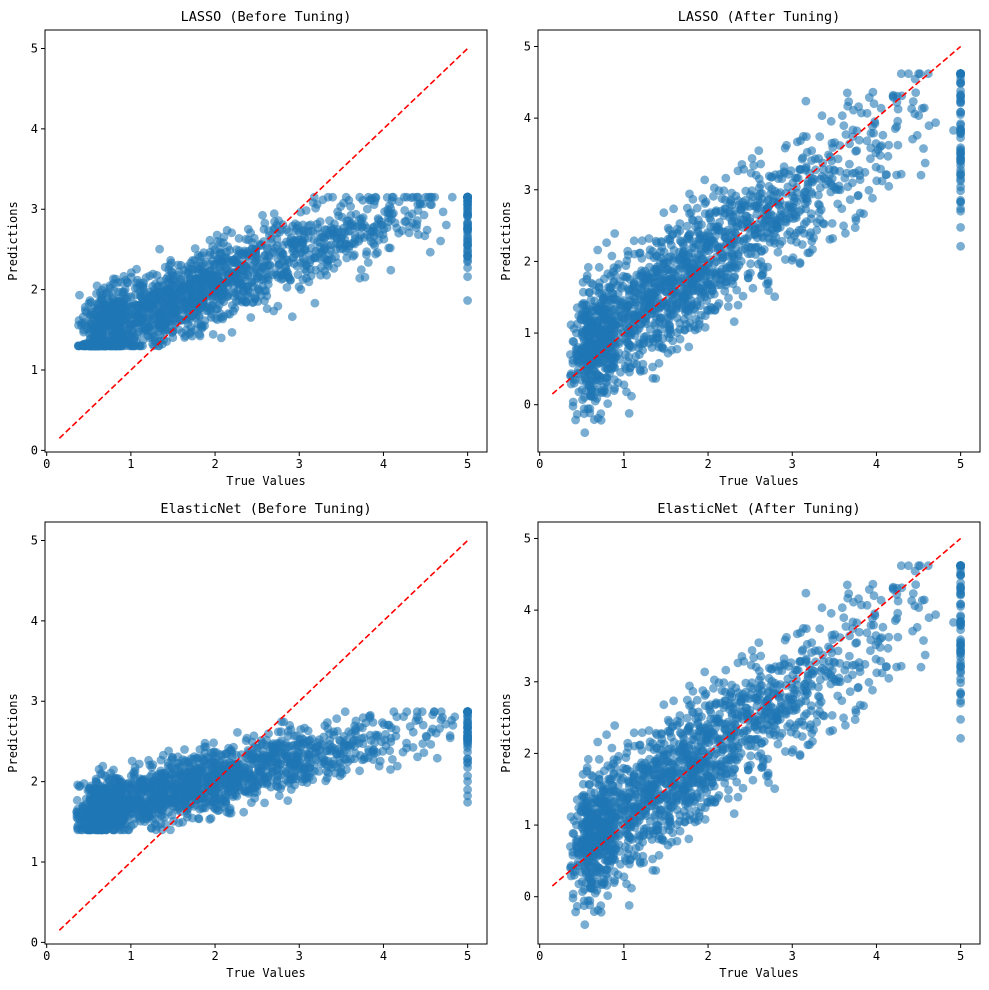 The image size is (989, 990). What do you see at coordinates (527, 261) in the screenshot?
I see `y-tick-label: 2` at bounding box center [527, 261].